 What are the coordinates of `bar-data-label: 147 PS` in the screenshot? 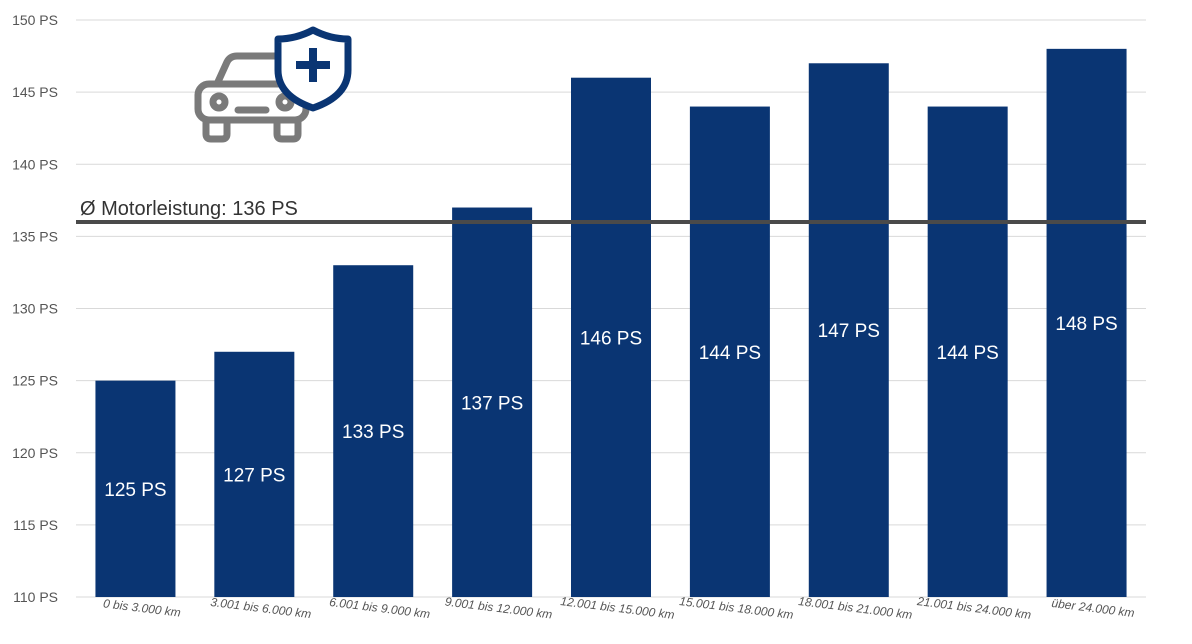 It's located at (849, 331).